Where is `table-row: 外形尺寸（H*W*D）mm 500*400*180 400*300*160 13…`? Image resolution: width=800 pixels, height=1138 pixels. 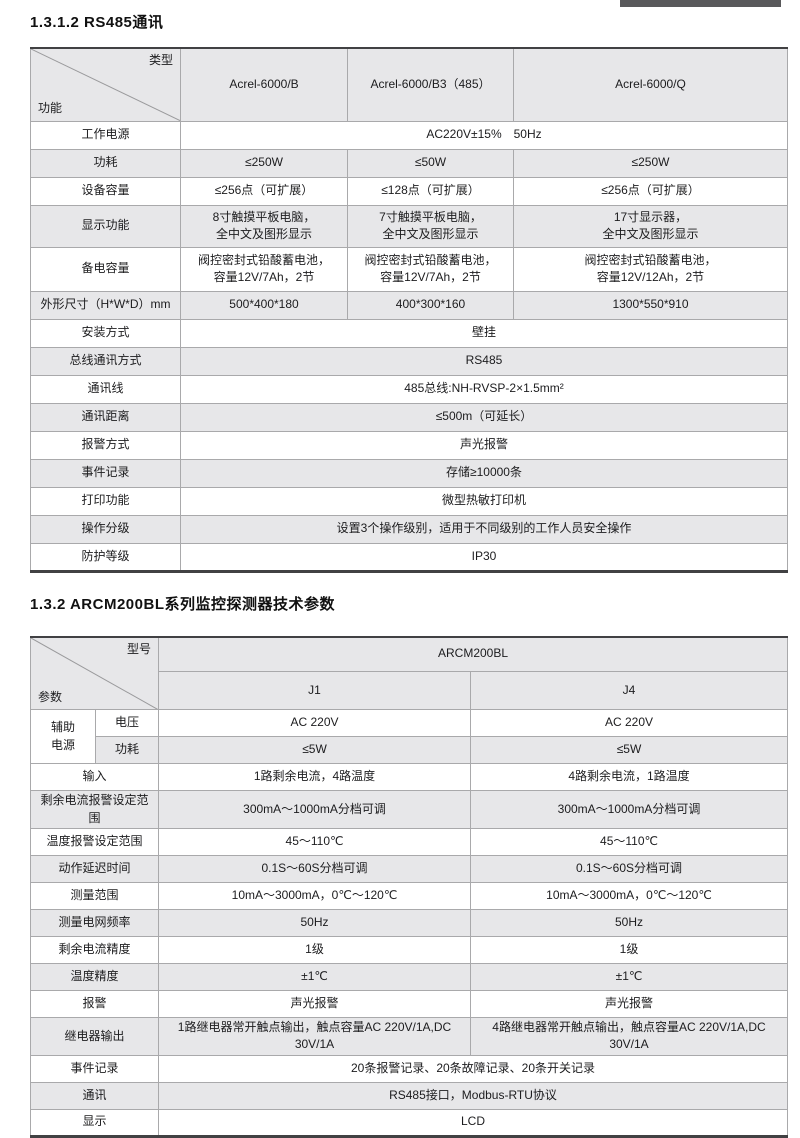 table-row: 外形尺寸（H*W*D）mm 500*400*180 400*300*160 13… is located at coordinates (409, 305).